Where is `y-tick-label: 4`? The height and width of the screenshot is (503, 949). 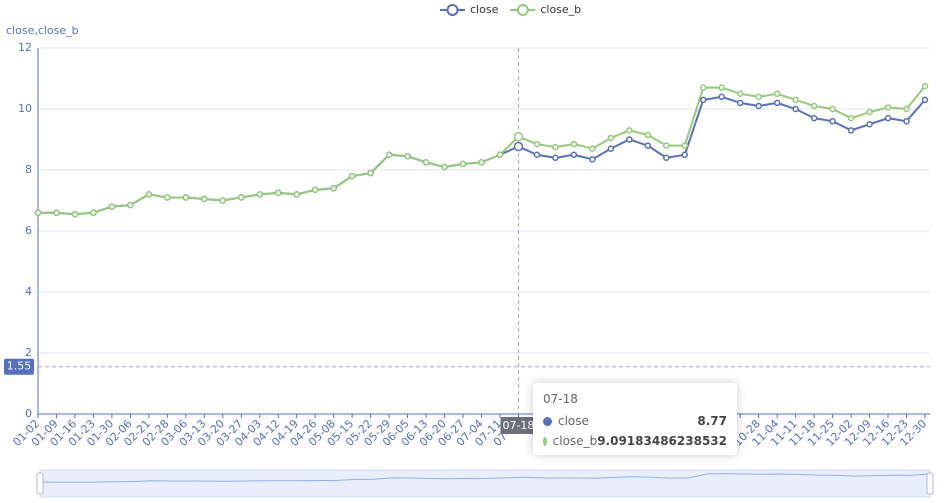
y-tick-label: 4 is located at coordinates (28, 291).